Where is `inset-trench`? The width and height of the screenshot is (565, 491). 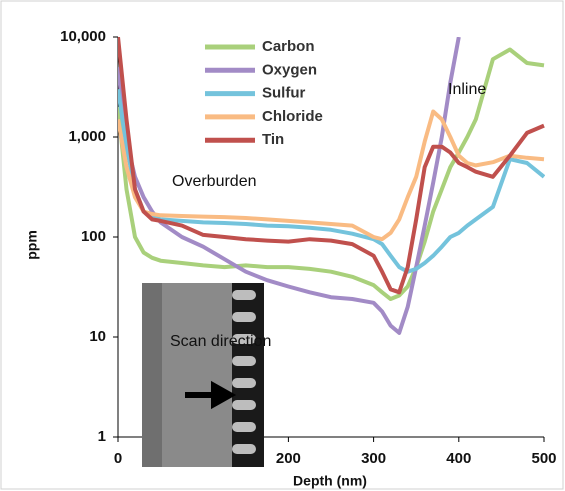 inset-trench is located at coordinates (248, 375).